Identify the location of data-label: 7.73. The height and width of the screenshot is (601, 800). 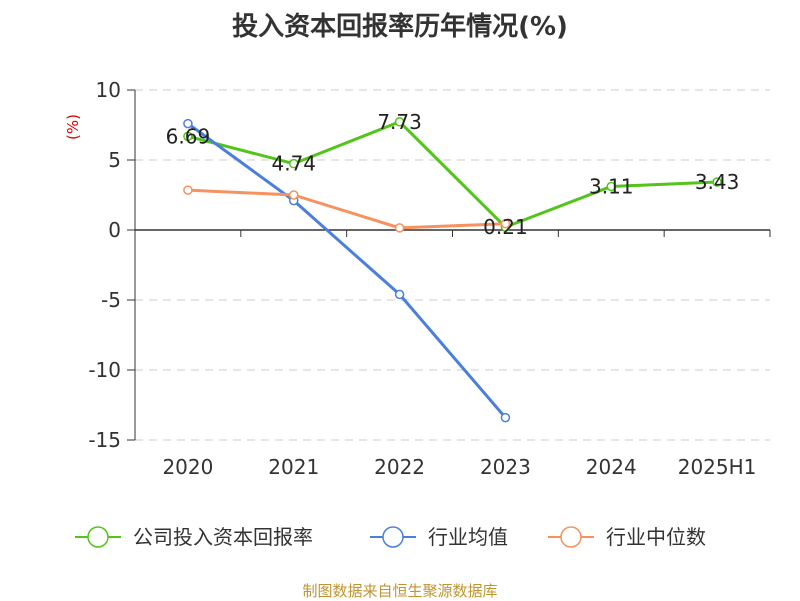
(399, 122).